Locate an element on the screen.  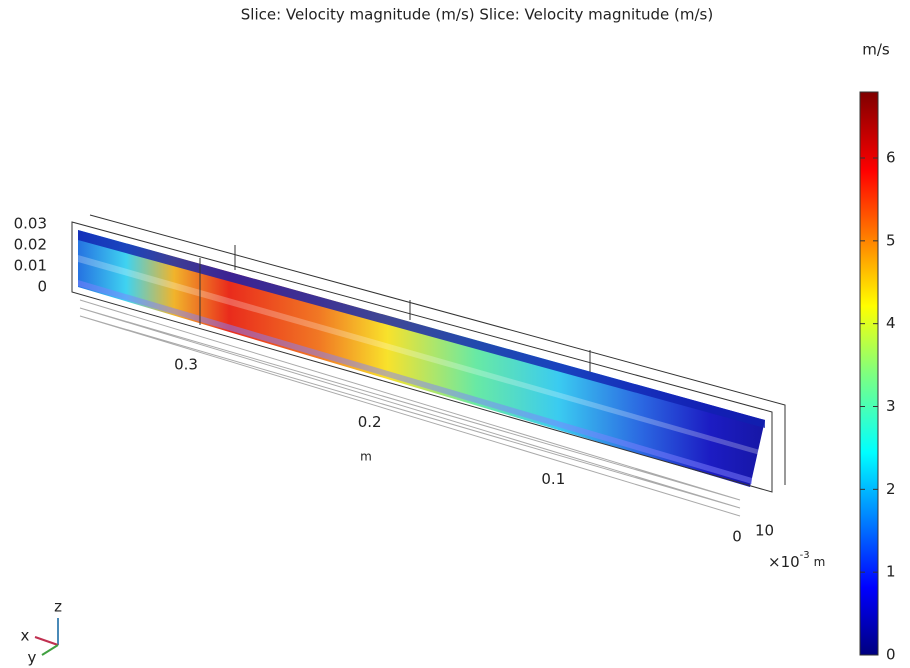
z-tick-label: 0 is located at coordinates (42, 287).